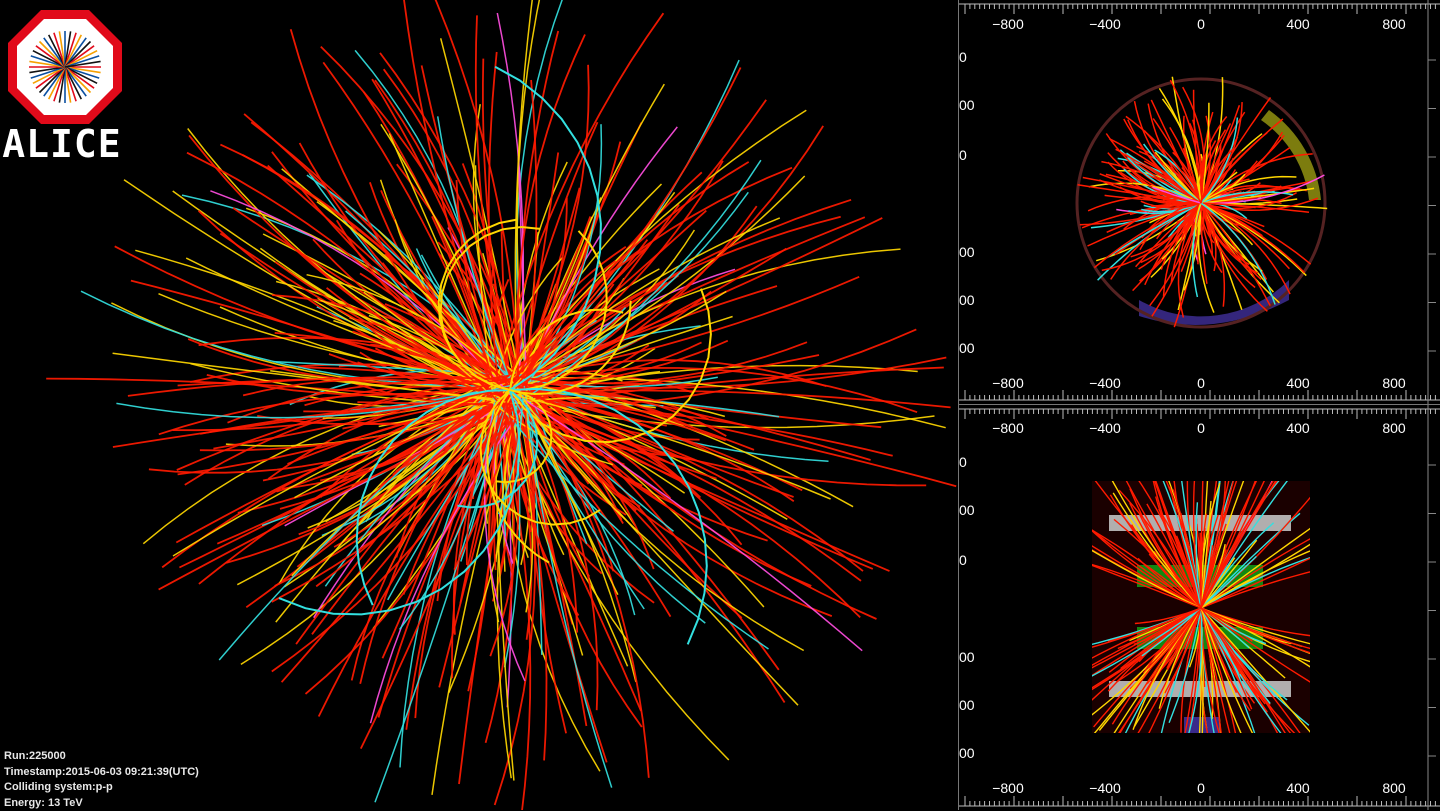 The image size is (1440, 811). What do you see at coordinates (101, 803) in the screenshot?
I see `collision-energy: Energy: 13 TeV` at bounding box center [101, 803].